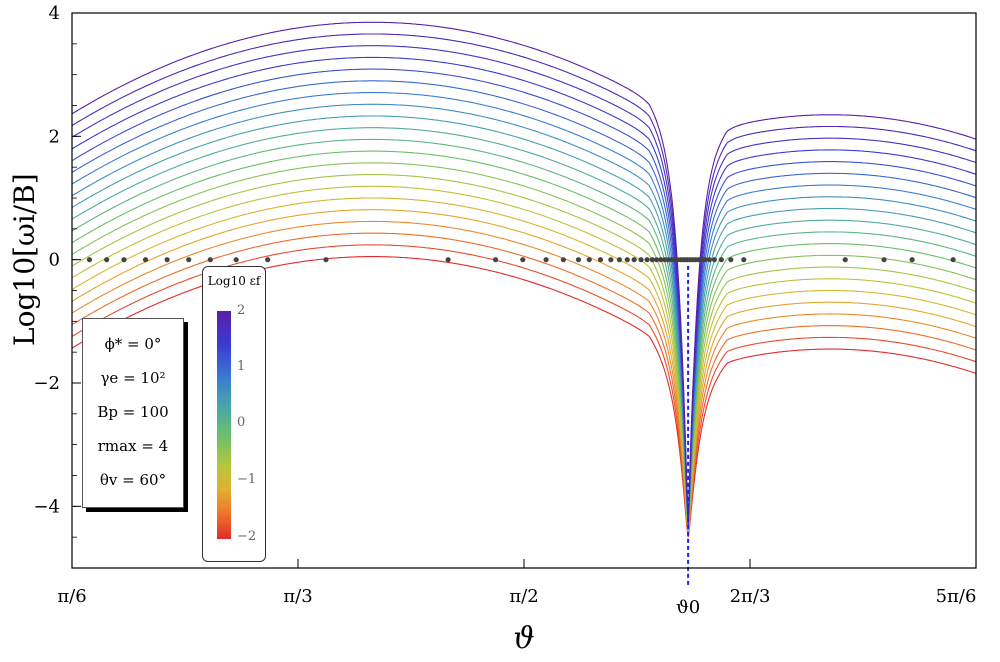  What do you see at coordinates (234, 414) in the screenshot?
I see `colorbar-legend: Log10 εf 2 1 0 −1 −2` at bounding box center [234, 414].